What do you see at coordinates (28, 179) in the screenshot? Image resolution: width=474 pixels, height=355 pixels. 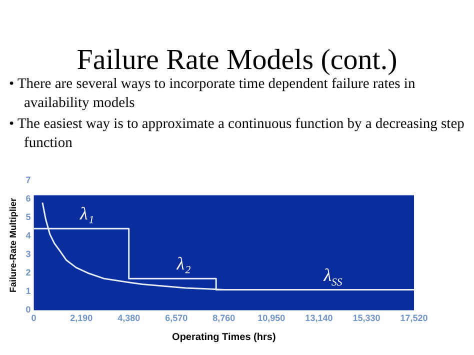 I see `y-tick-label: 7` at bounding box center [28, 179].